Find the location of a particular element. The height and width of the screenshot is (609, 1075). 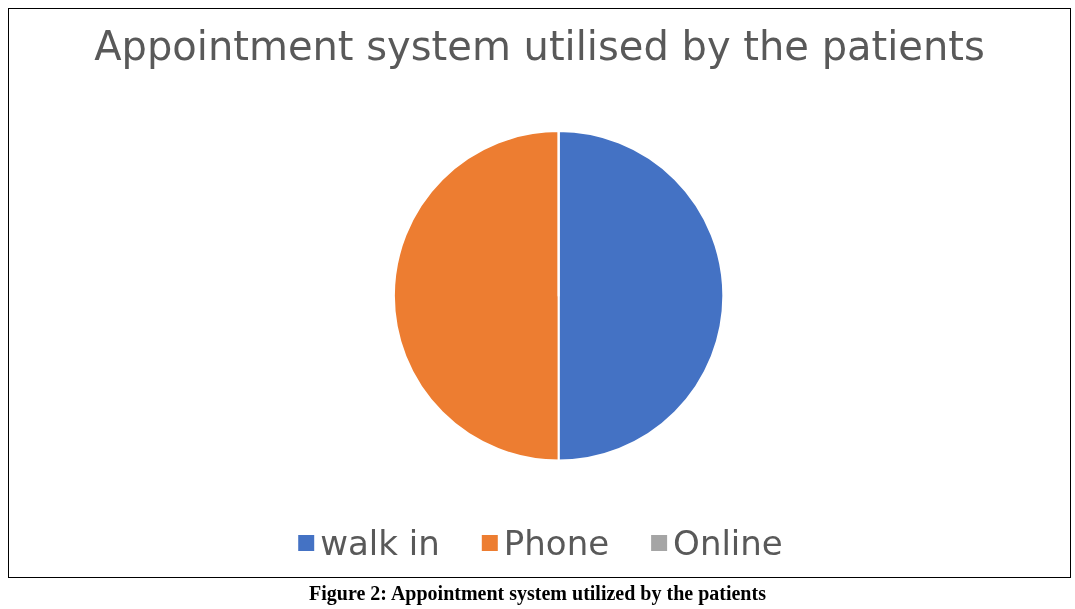

legend-label: Online is located at coordinates (728, 543).